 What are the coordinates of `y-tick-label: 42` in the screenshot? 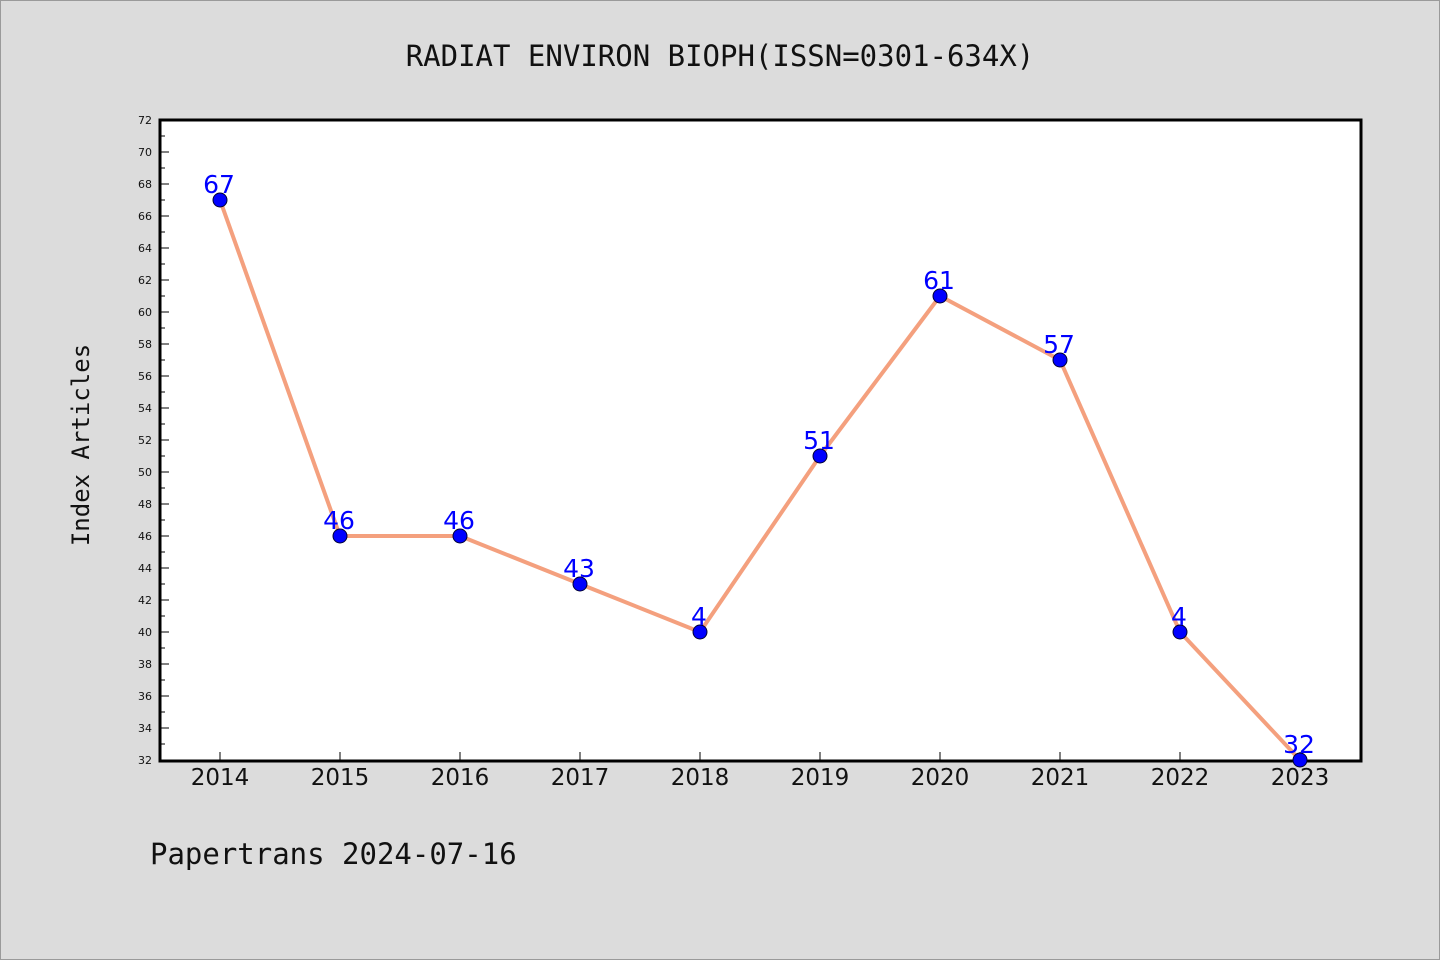 It's located at (145, 600).